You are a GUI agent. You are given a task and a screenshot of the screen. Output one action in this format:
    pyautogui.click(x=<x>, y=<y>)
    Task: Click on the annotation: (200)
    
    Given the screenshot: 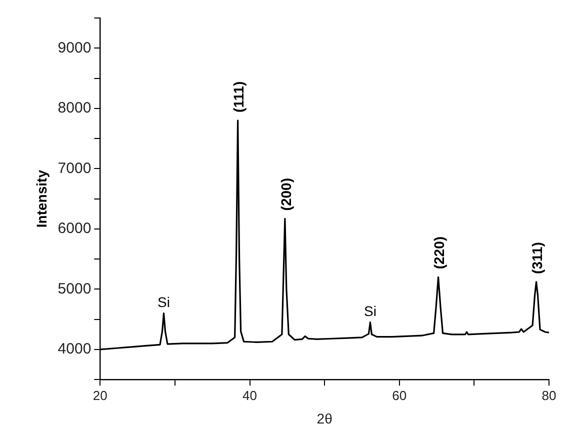 What is the action you would take?
    pyautogui.click(x=286, y=194)
    